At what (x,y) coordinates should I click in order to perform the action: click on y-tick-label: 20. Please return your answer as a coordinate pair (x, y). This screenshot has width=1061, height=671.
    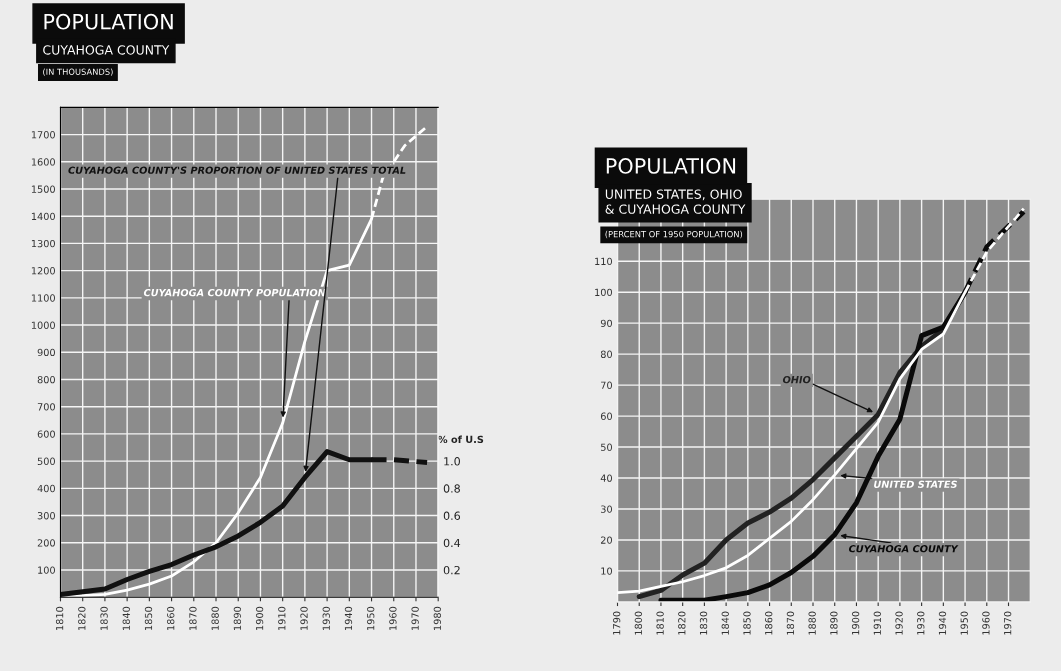
    Looking at the image, I should click on (606, 540).